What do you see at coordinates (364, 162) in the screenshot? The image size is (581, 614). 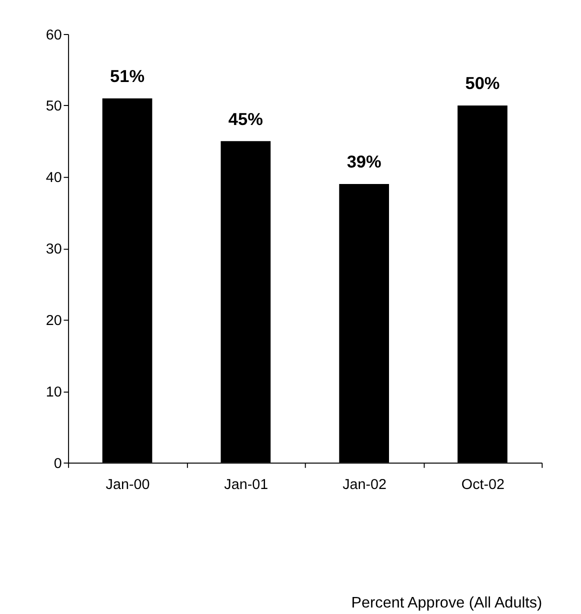 I see `data-label: 39%` at bounding box center [364, 162].